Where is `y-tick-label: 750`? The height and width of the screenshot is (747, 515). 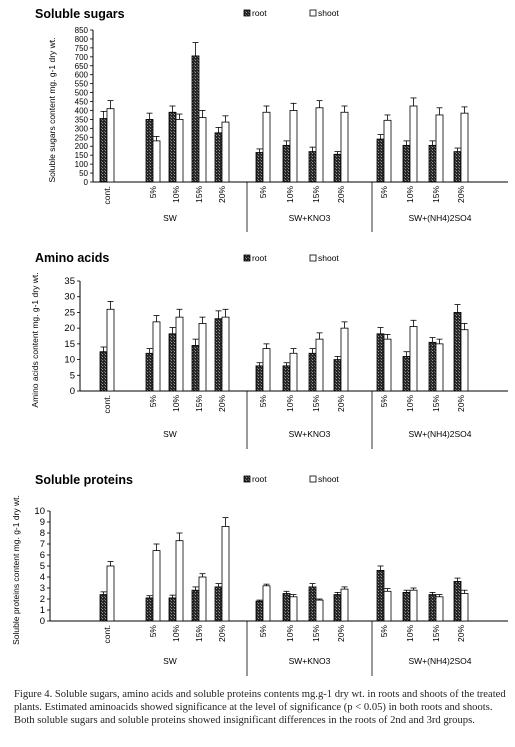 y-tick-label: 750 is located at coordinates (82, 48).